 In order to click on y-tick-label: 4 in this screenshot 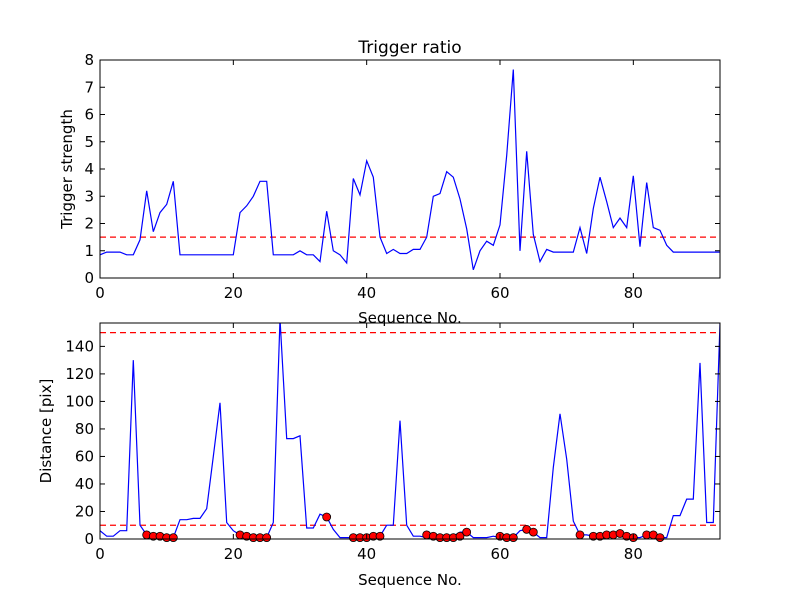, I will do `click(89, 169)`.